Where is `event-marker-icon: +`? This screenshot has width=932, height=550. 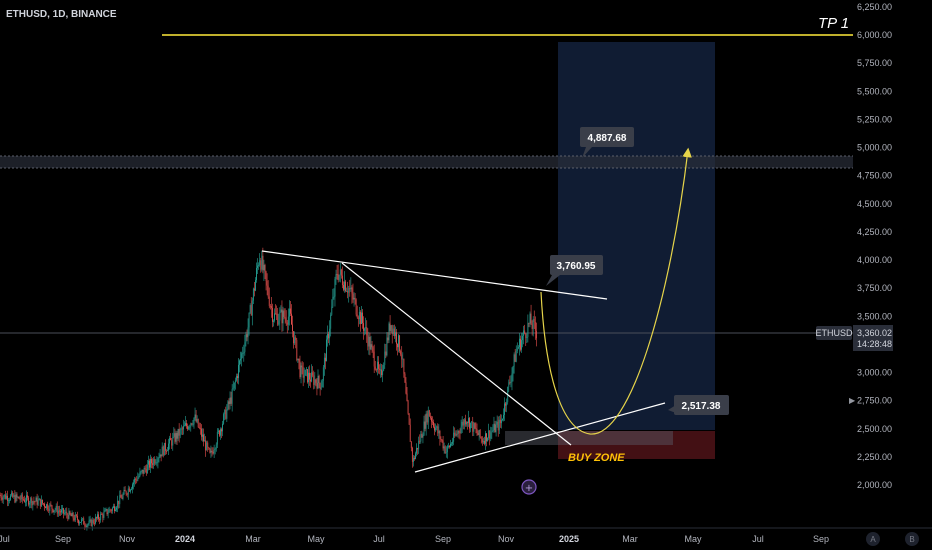 event-marker-icon: + is located at coordinates (529, 487).